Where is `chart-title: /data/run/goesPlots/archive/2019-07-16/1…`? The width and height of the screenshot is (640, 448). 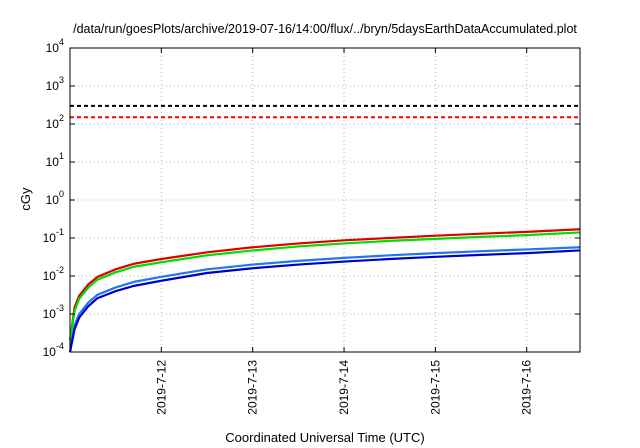
chart-title: /data/run/goesPlots/archive/2019-07-16/1… is located at coordinates (325, 29).